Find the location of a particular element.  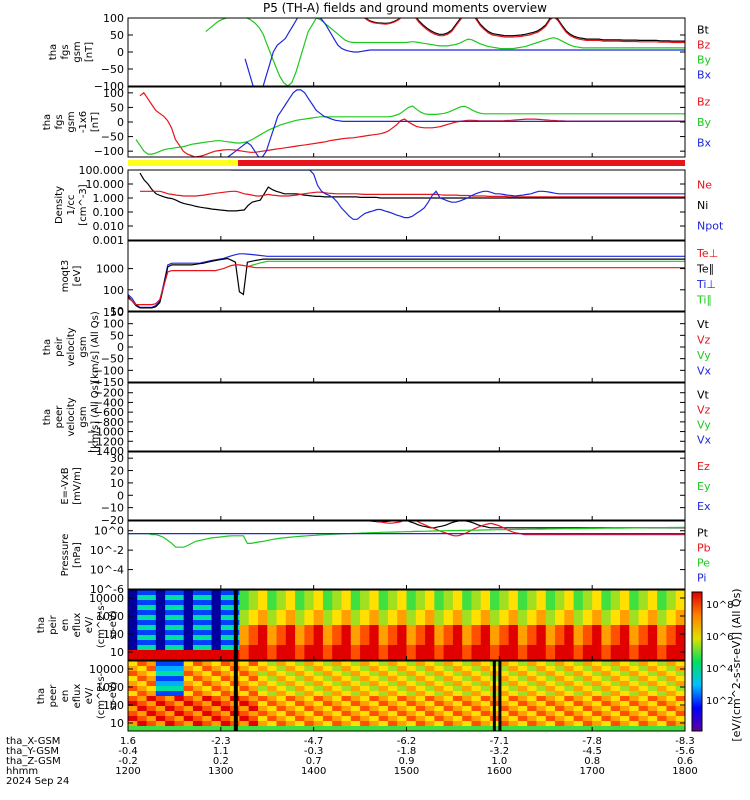

x-tick-label: 1200 is located at coordinates (127, 771).